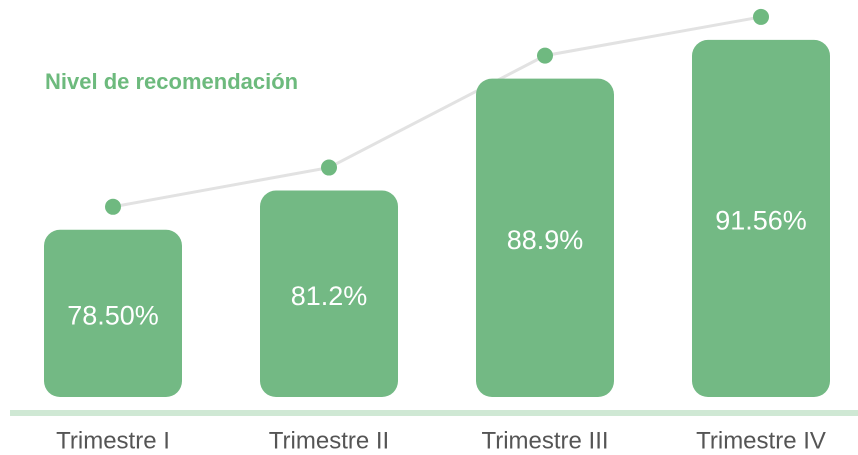 This screenshot has width=858, height=455. Describe the element at coordinates (113, 440) in the screenshot. I see `x-tick-label: Trimestre I` at that location.